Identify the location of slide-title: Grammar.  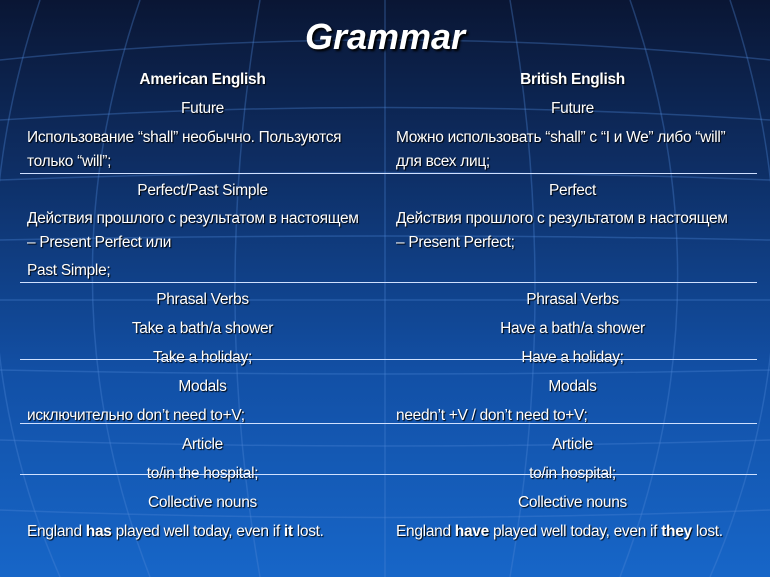
(385, 36).